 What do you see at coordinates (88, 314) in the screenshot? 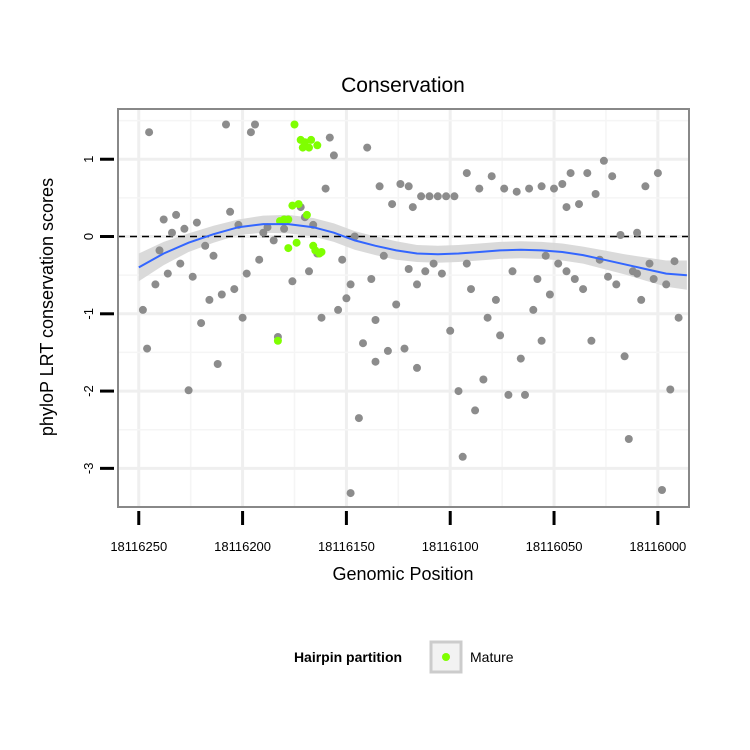
I see `y-tick-label: -1` at bounding box center [88, 314].